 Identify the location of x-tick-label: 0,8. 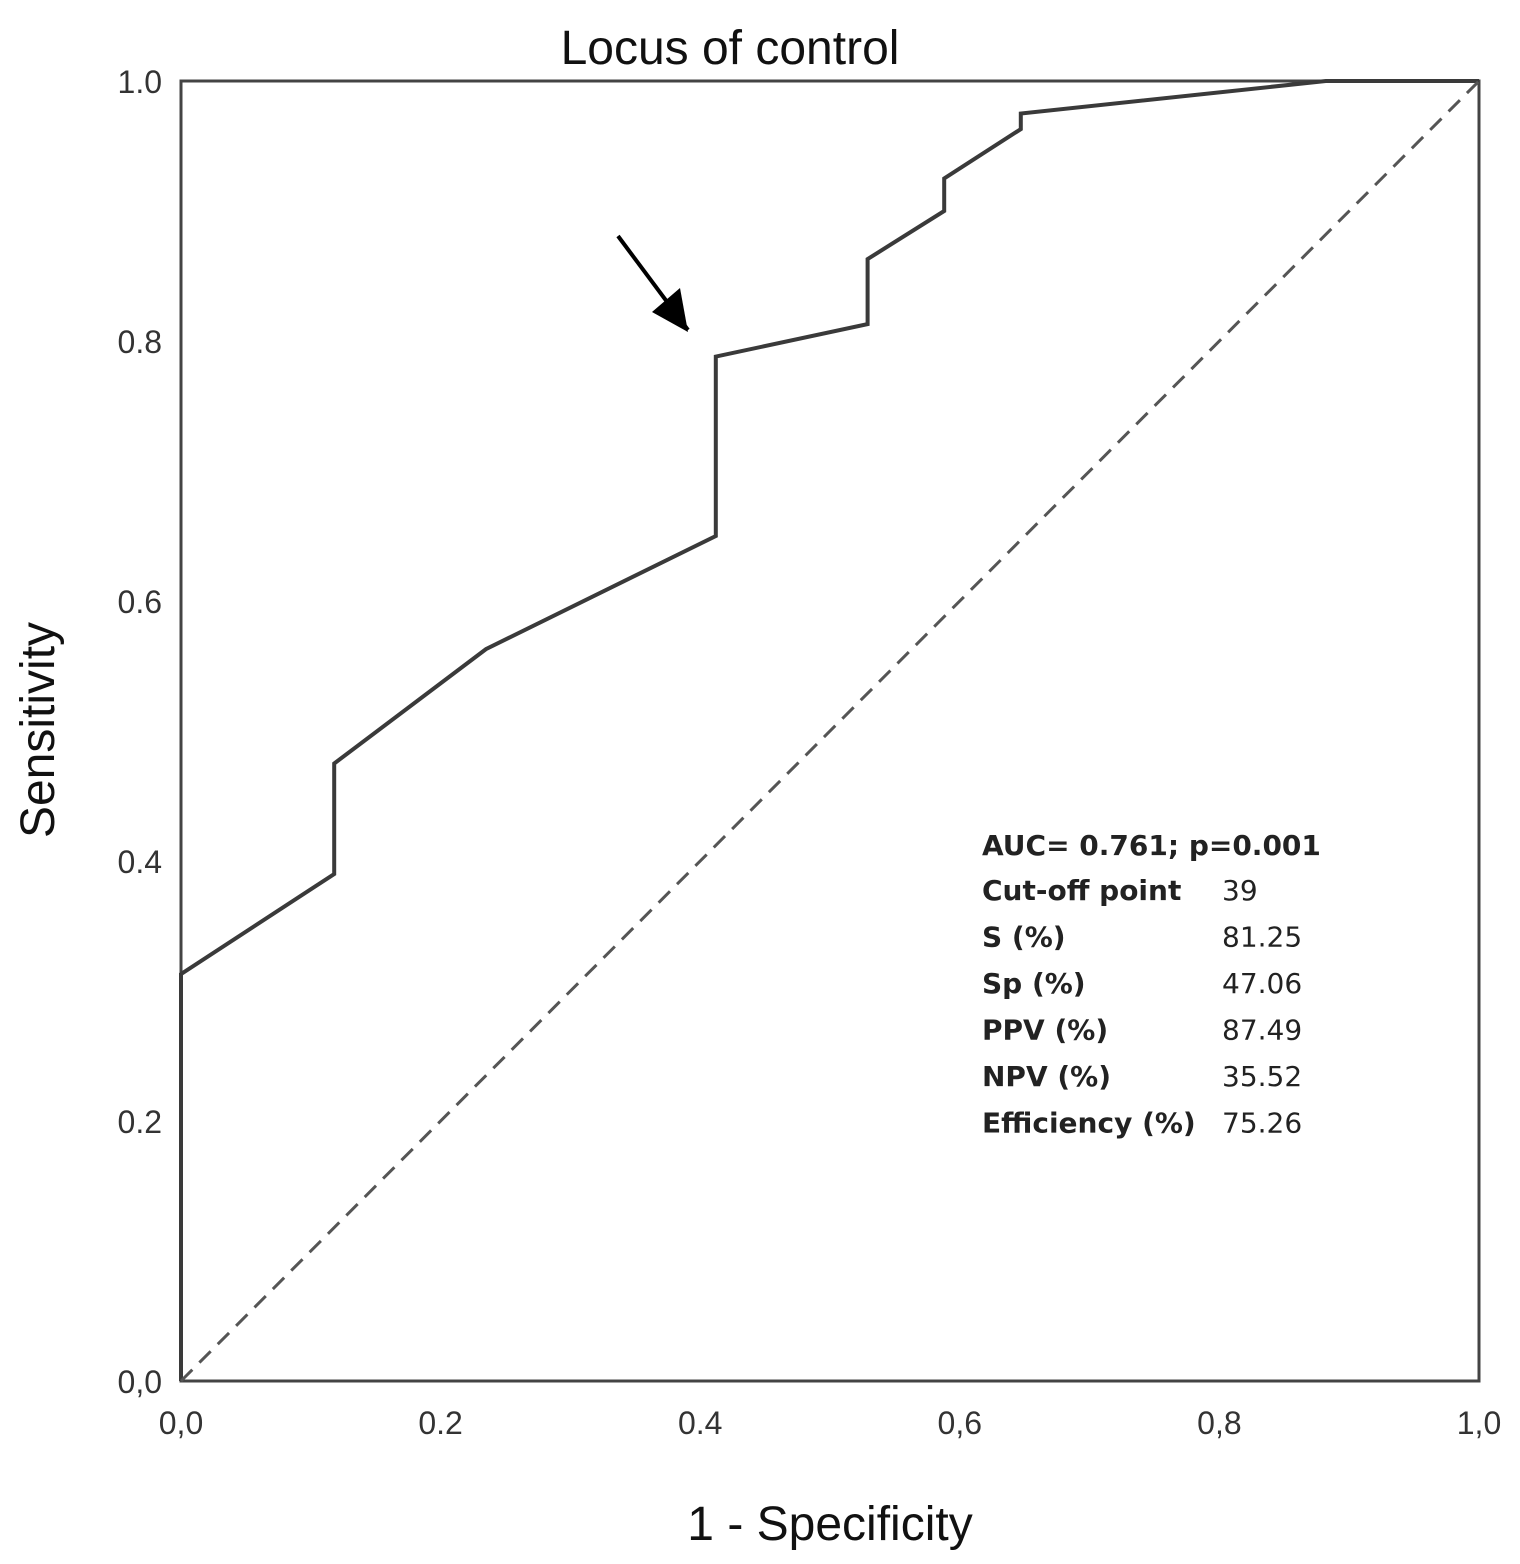
(1219, 1423).